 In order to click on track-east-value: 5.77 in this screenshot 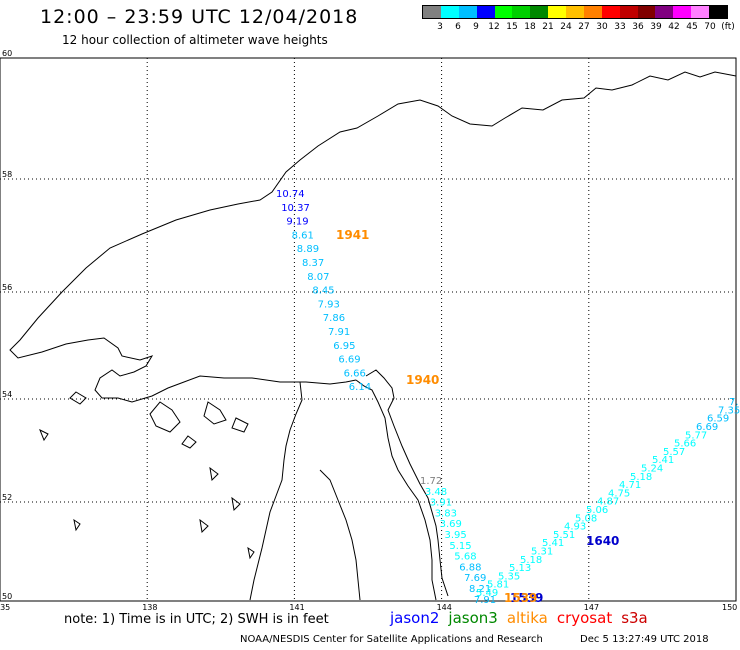, I will do `click(696, 435)`.